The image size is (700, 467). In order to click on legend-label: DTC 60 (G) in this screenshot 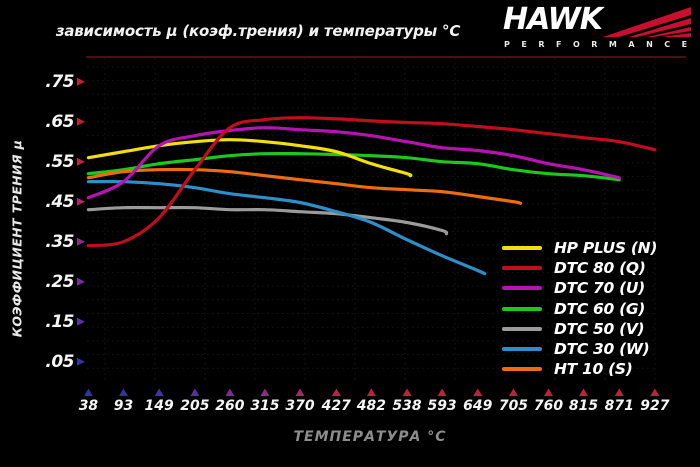, I will do `click(600, 308)`.